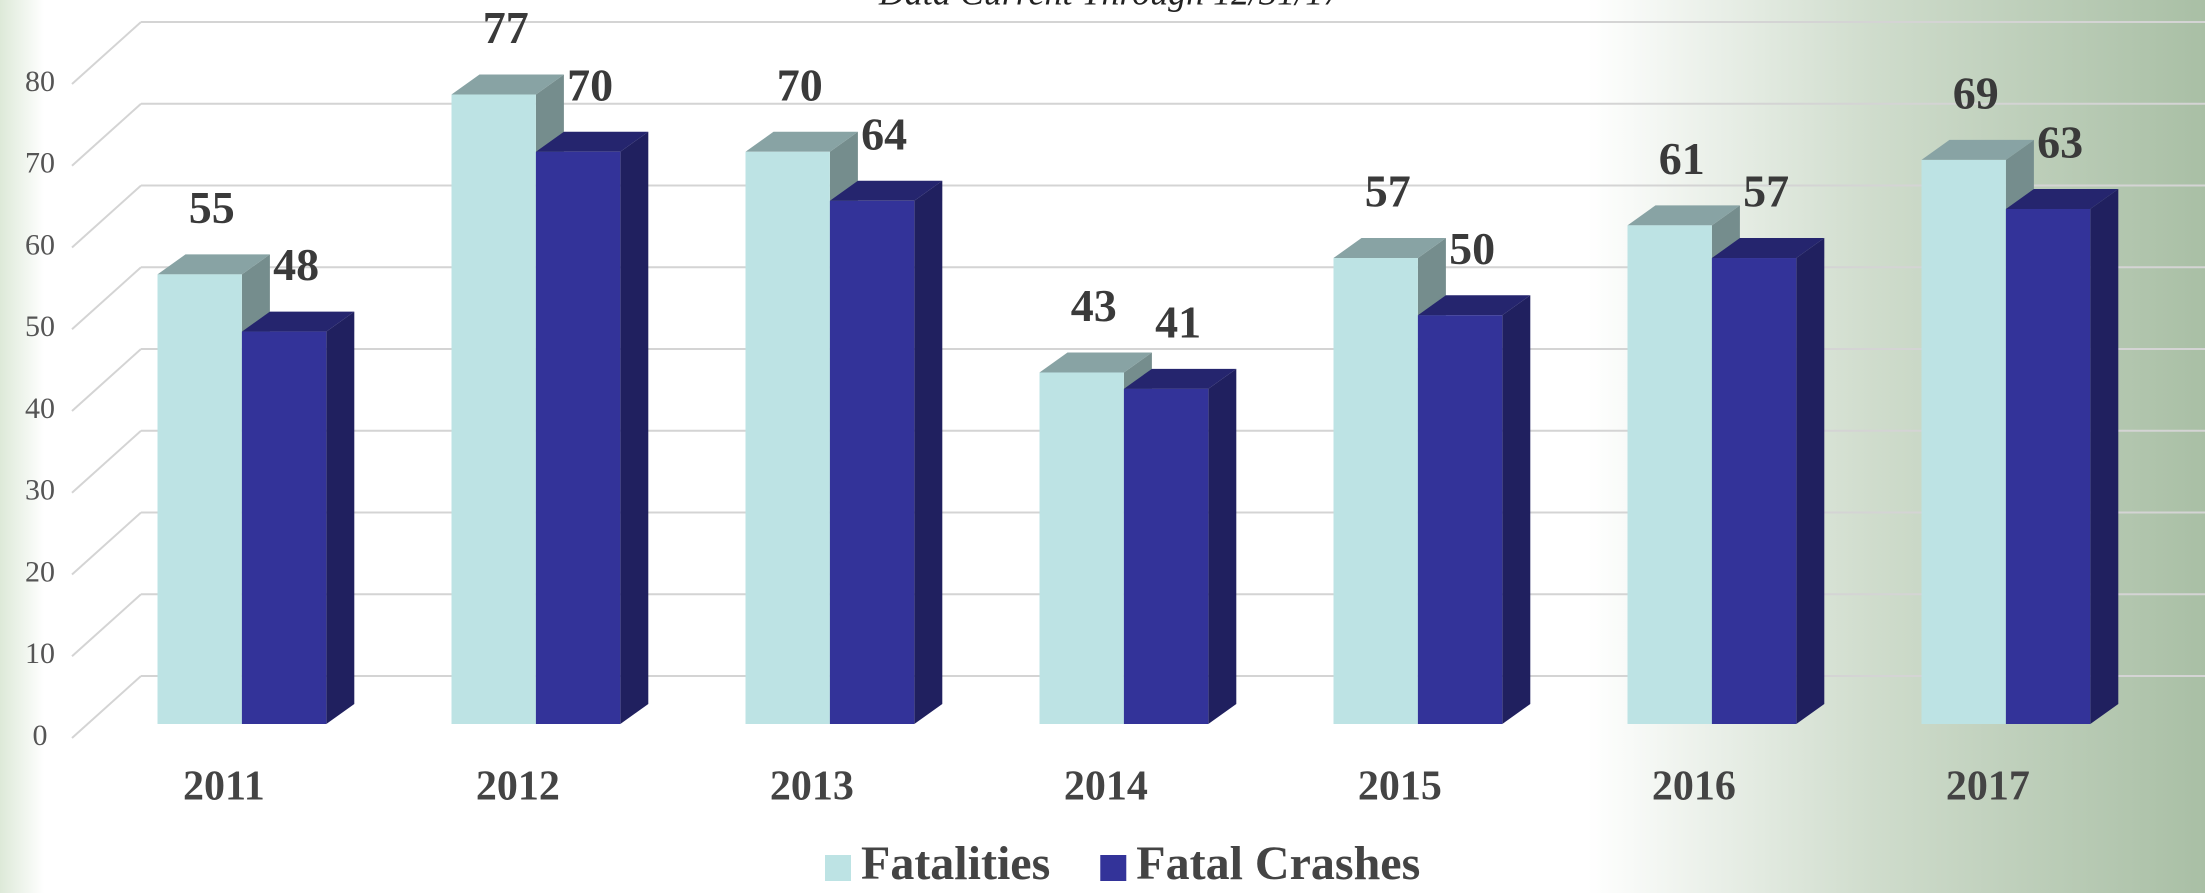 This screenshot has width=2205, height=893. What do you see at coordinates (1682, 158) in the screenshot?
I see `value-label: 61` at bounding box center [1682, 158].